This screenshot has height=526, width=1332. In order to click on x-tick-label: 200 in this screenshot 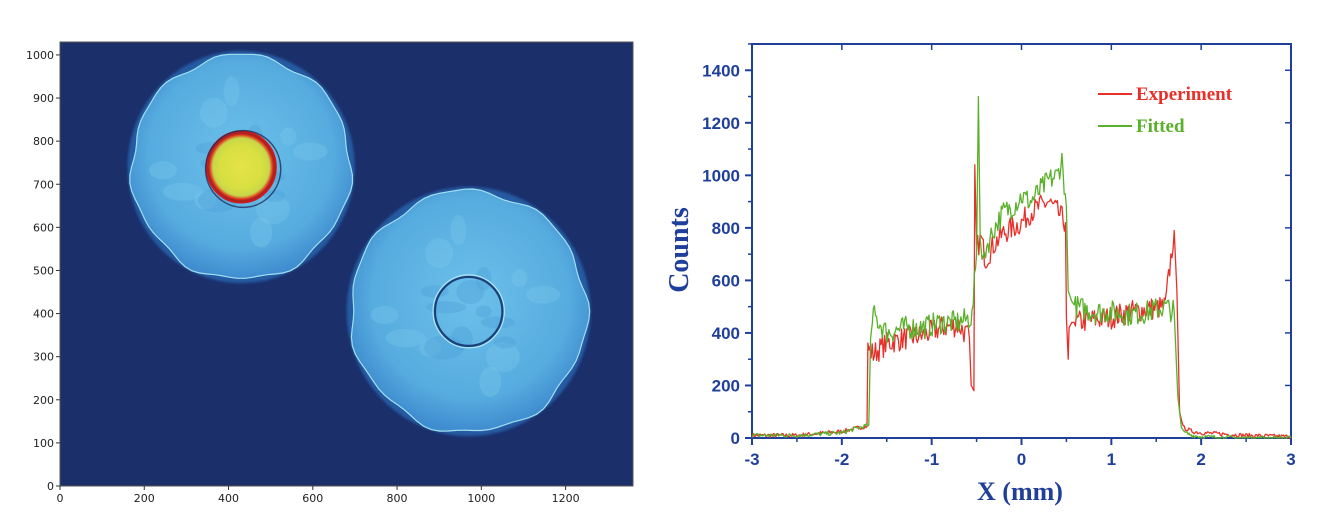, I will do `click(144, 498)`.